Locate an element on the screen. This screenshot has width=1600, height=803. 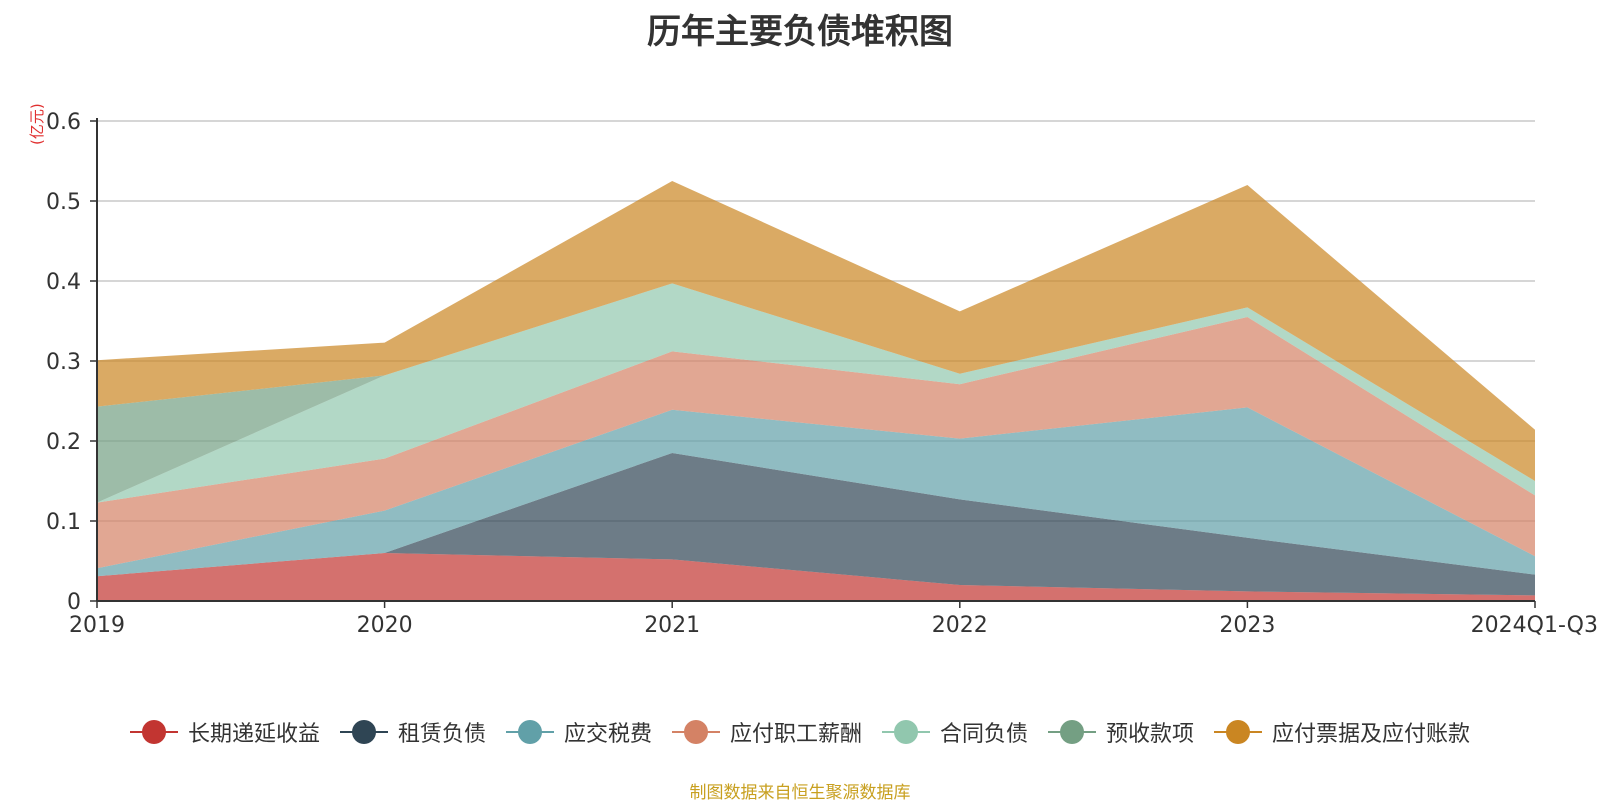
legend-item-5: 预收款项 is located at coordinates (1121, 732).